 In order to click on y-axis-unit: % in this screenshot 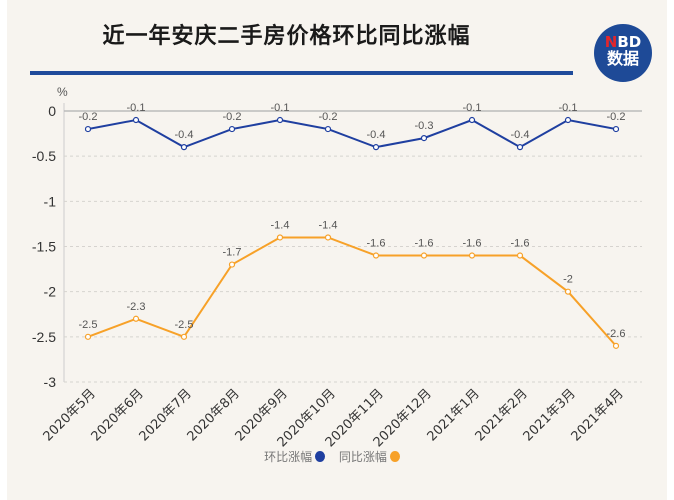, I will do `click(62, 92)`.